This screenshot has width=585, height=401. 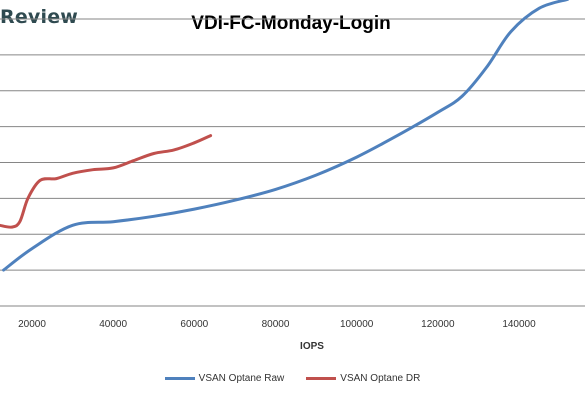 I want to click on chart-title: VDI-FC-Monday-Login, so click(x=291, y=23).